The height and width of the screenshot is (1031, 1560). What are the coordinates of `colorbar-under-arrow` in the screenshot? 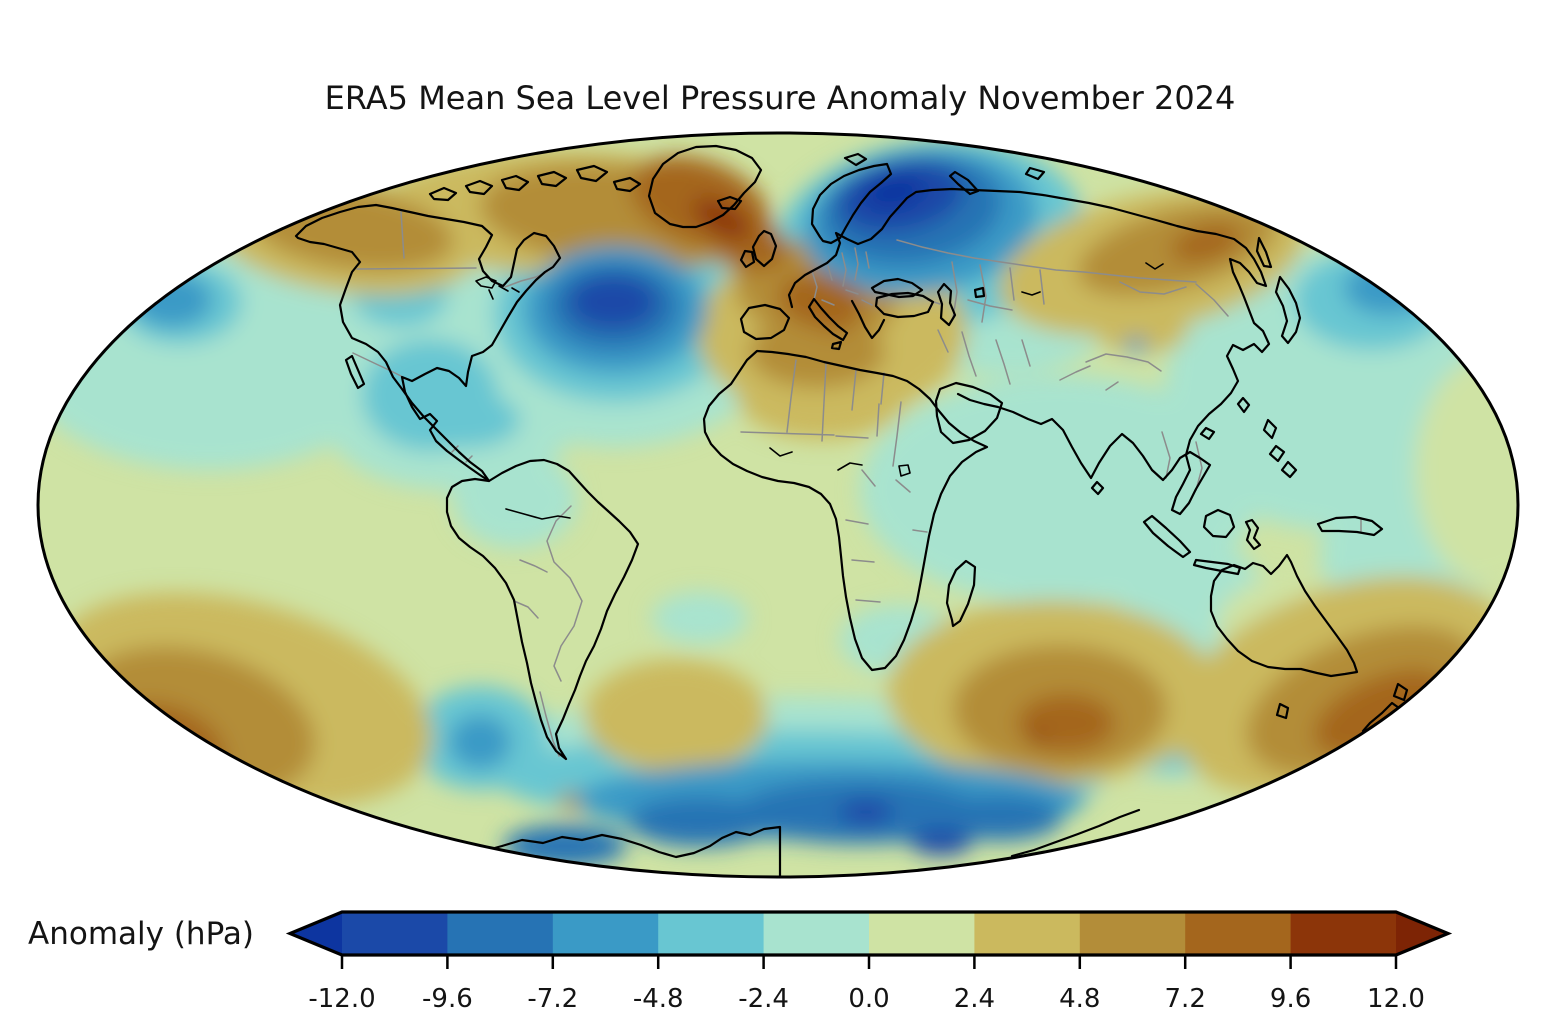 It's located at (316, 933).